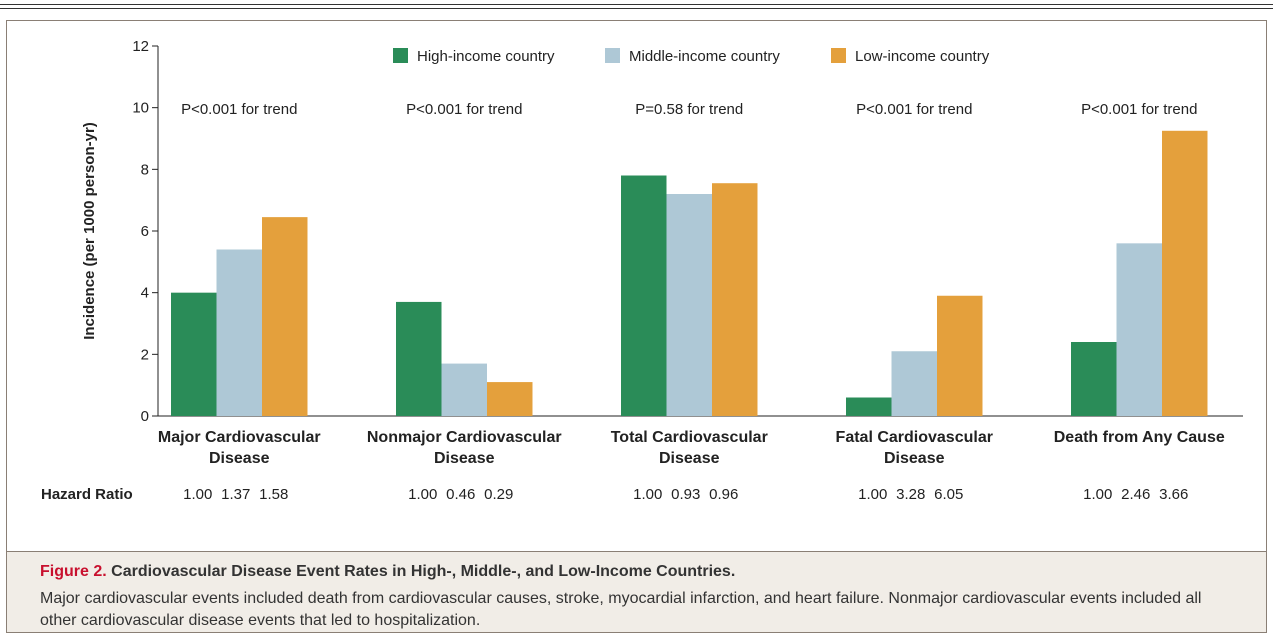  What do you see at coordinates (910, 494) in the screenshot?
I see `hazard-ratio-value: 3.28` at bounding box center [910, 494].